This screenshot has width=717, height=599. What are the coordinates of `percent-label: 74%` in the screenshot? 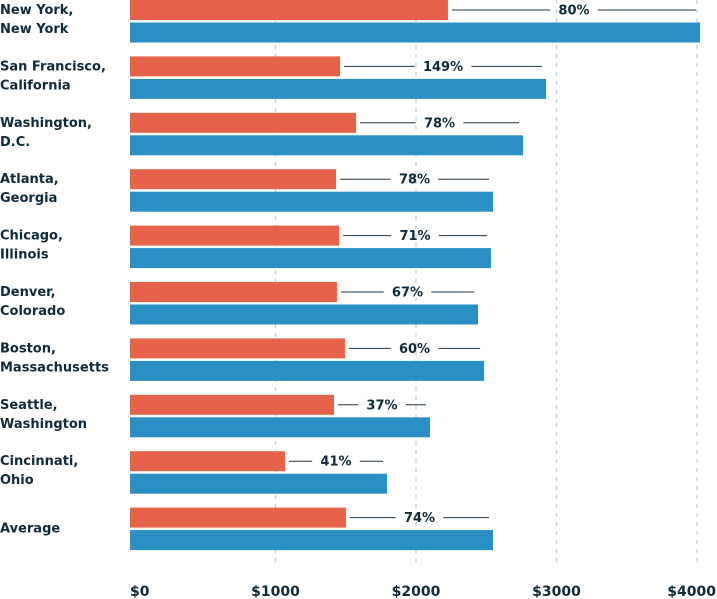 It's located at (419, 518).